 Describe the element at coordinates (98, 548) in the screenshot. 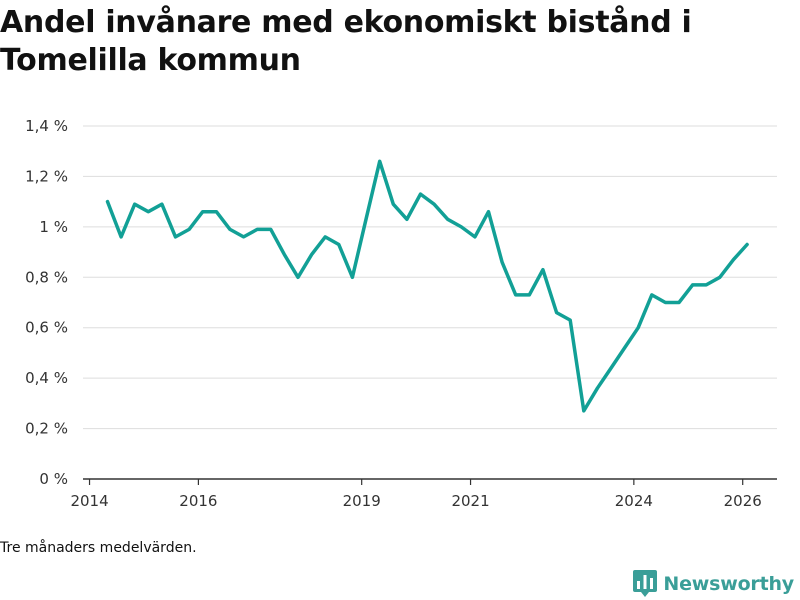

I see `footnote: Tre månaders medelvärden.` at that location.